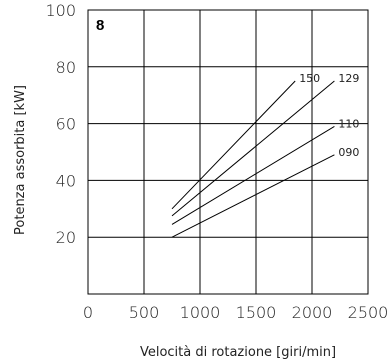 Image resolution: width=390 pixels, height=362 pixels. I want to click on x-axis-title: Velocità di rotazione [giri/min], so click(238, 352).